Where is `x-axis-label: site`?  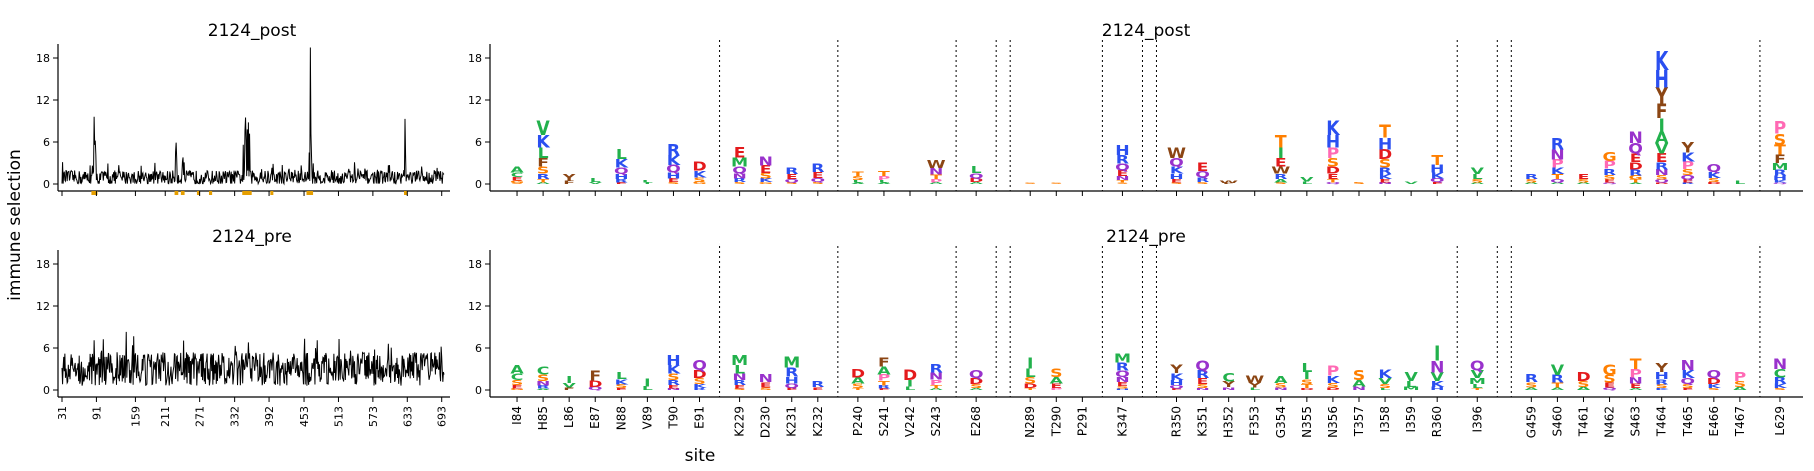
x-axis-label: site is located at coordinates (700, 456).